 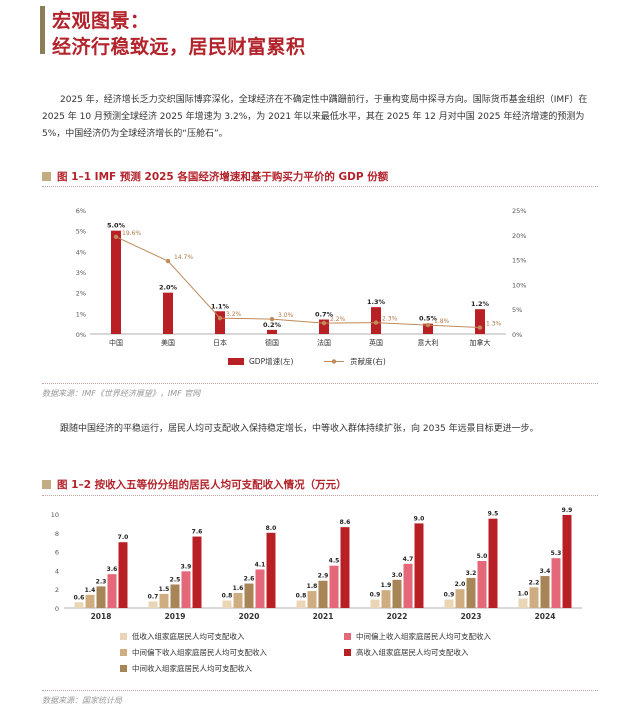 I want to click on x-tick-label: 意大利, so click(x=428, y=342).